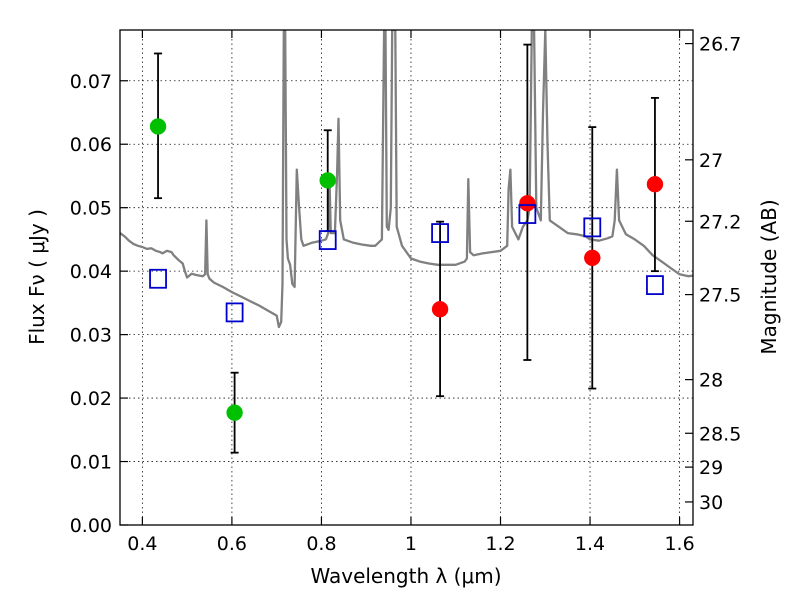  Describe the element at coordinates (91, 399) in the screenshot. I see `y-tick-label: 0.02` at that location.